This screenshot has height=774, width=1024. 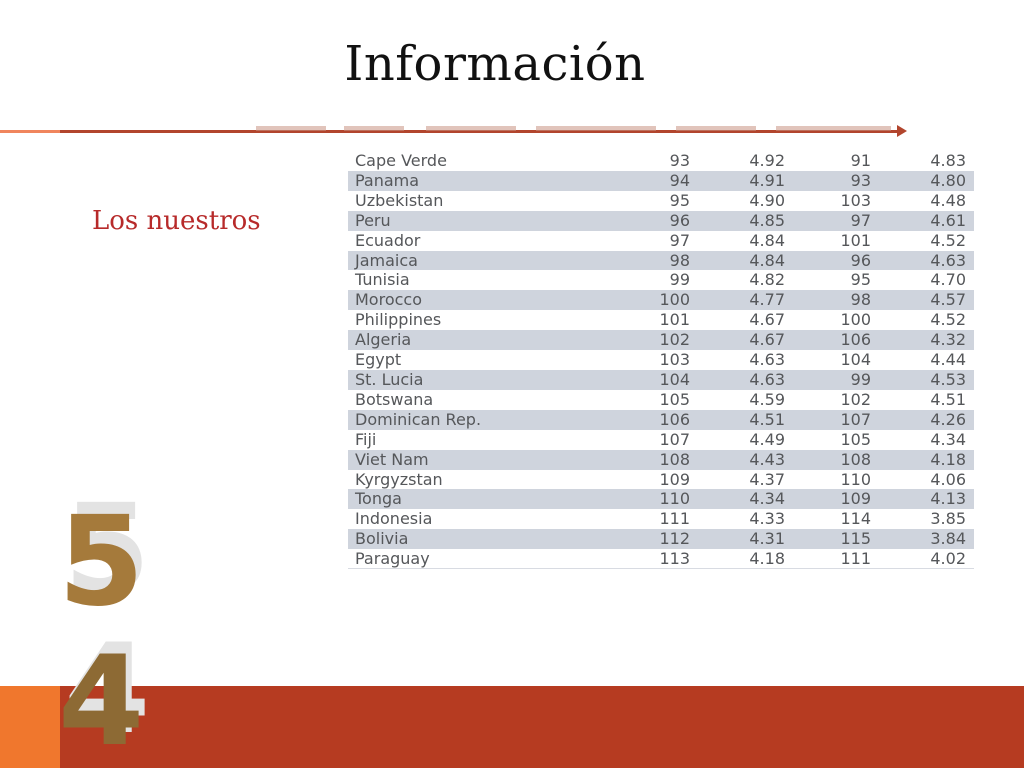 I want to click on country-cell: Bolivia, so click(x=476, y=539).